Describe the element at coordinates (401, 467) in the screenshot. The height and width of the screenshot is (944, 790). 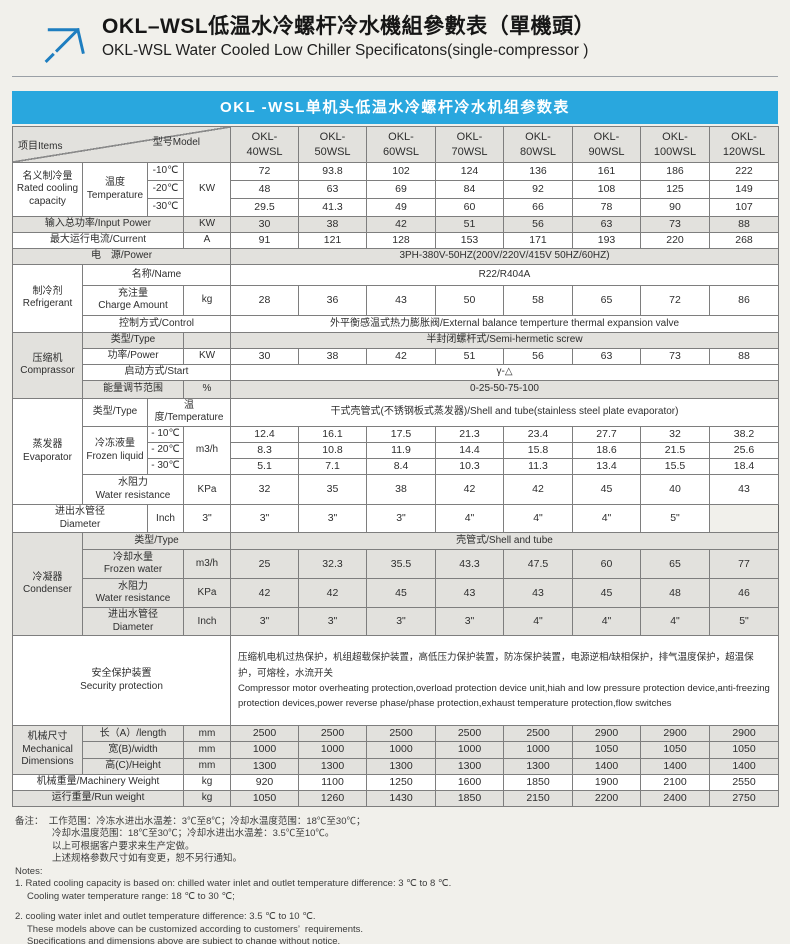
I see `data-cell: 8.4` at that location.